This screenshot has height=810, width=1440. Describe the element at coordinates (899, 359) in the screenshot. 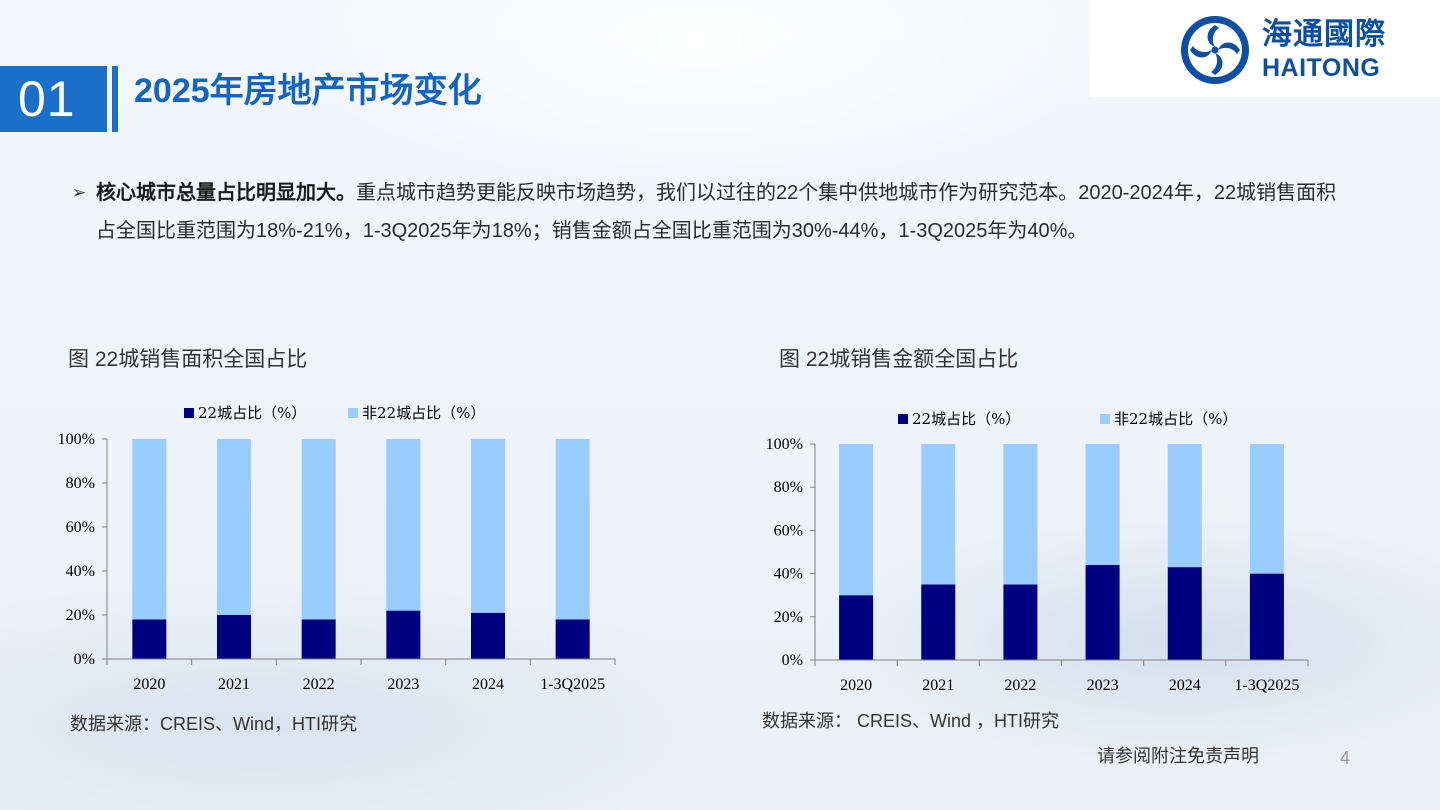

I see `figure-caption-amount: 图 22城销售金额全国占比` at that location.